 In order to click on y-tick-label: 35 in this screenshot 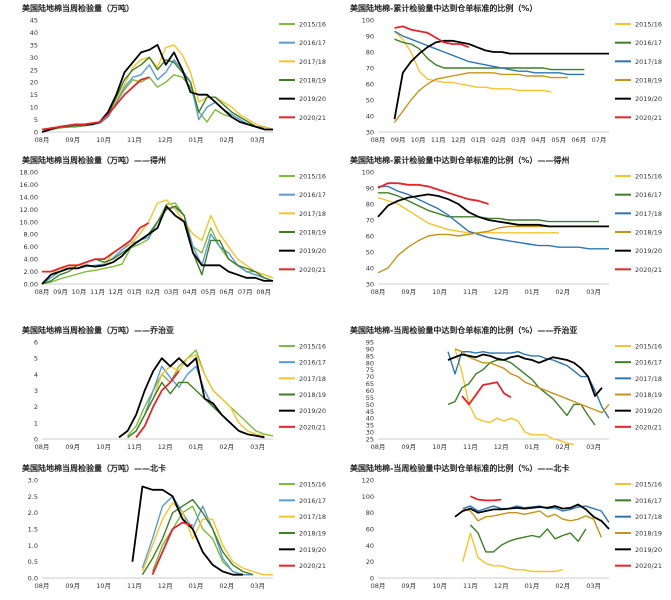, I will do `click(34, 45)`.